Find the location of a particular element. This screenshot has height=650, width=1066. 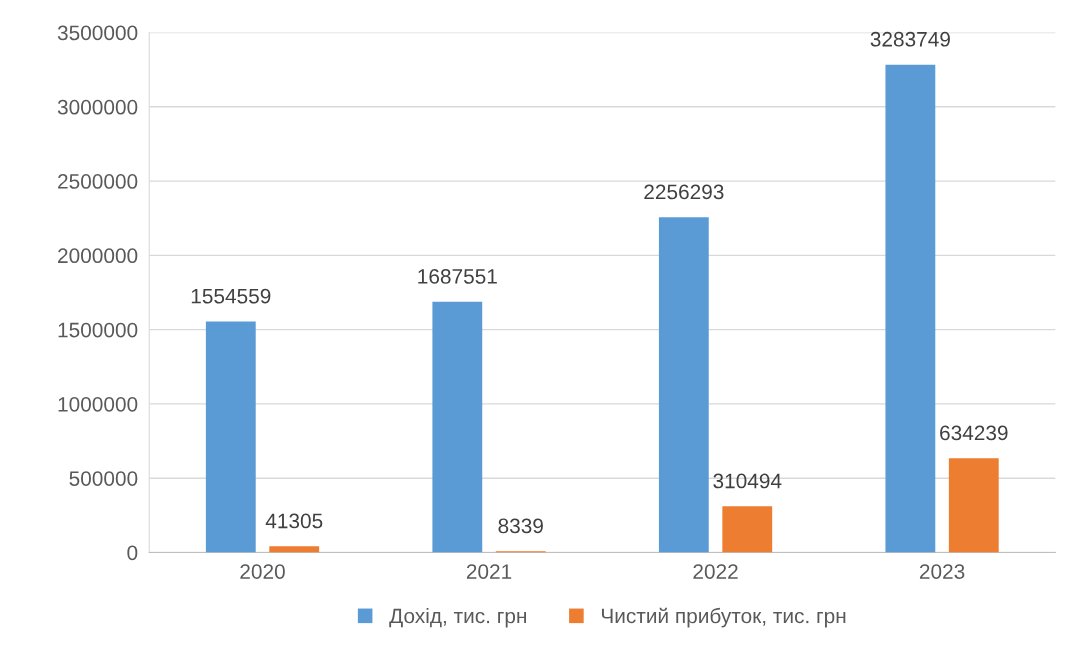

data-label: 3283749 is located at coordinates (910, 39).